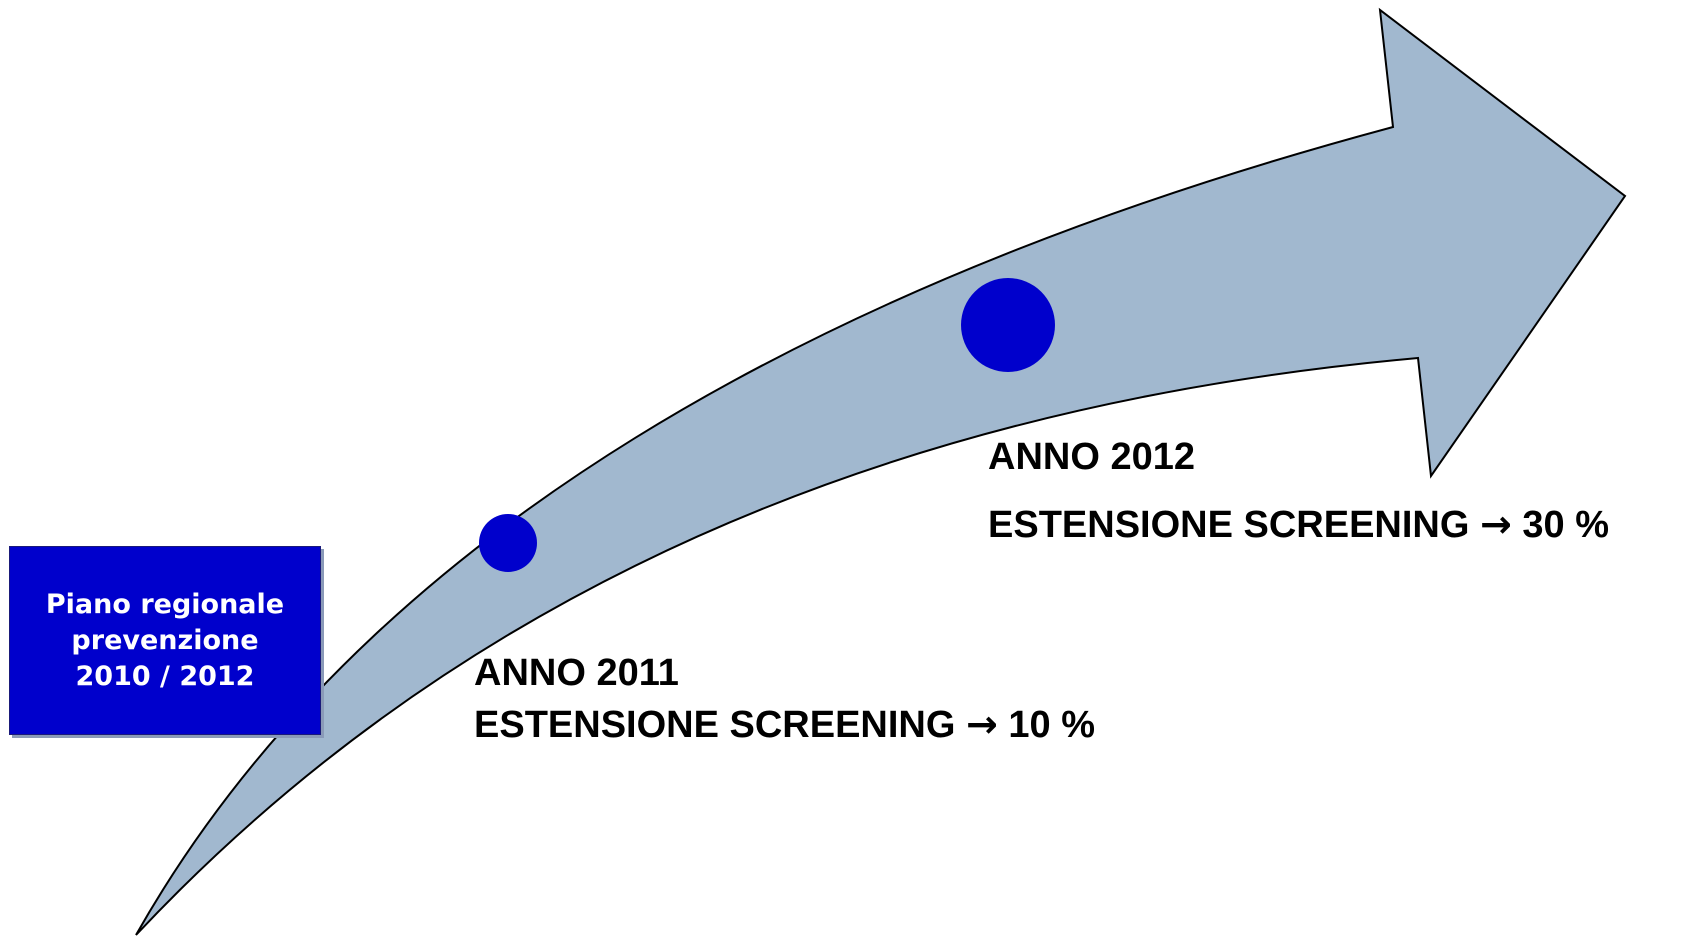  What do you see at coordinates (165, 604) in the screenshot?
I see `plan-box-line1: Piano regionale` at bounding box center [165, 604].